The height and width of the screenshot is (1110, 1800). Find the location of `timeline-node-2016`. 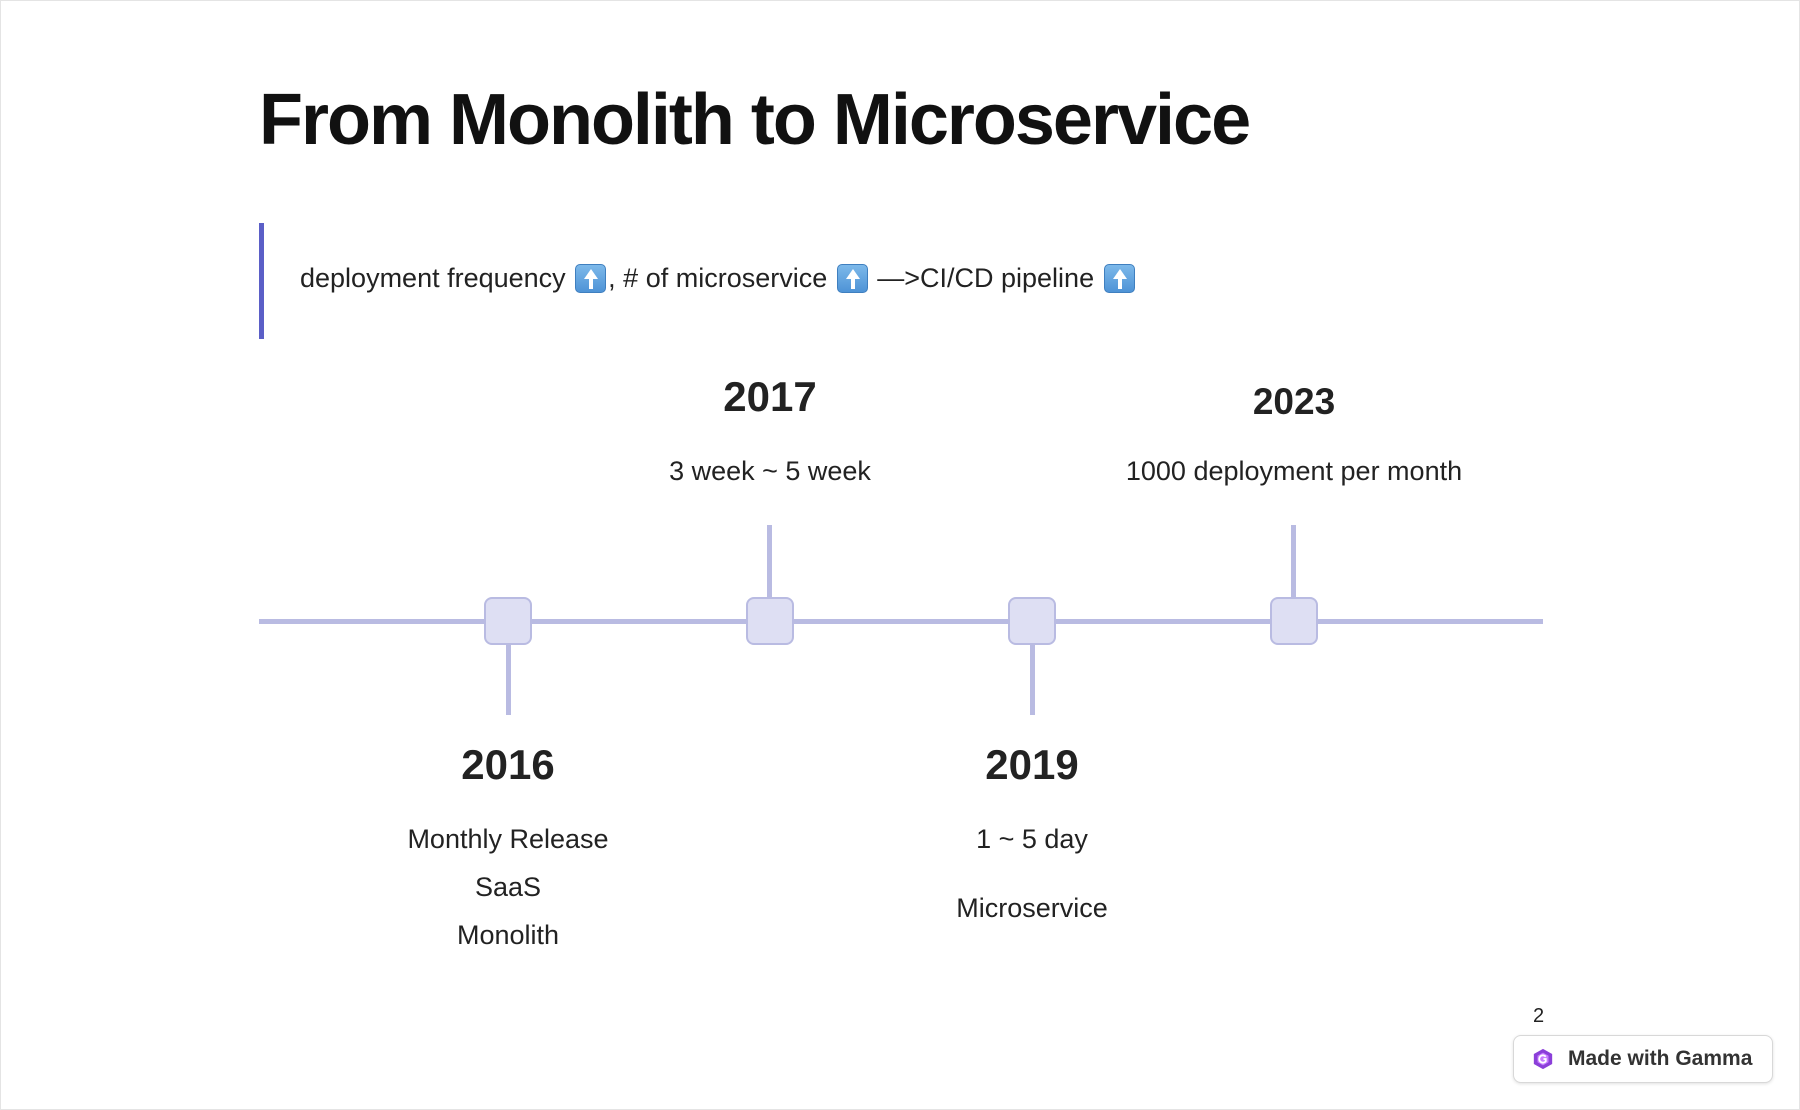

timeline-node-2016 is located at coordinates (508, 621).